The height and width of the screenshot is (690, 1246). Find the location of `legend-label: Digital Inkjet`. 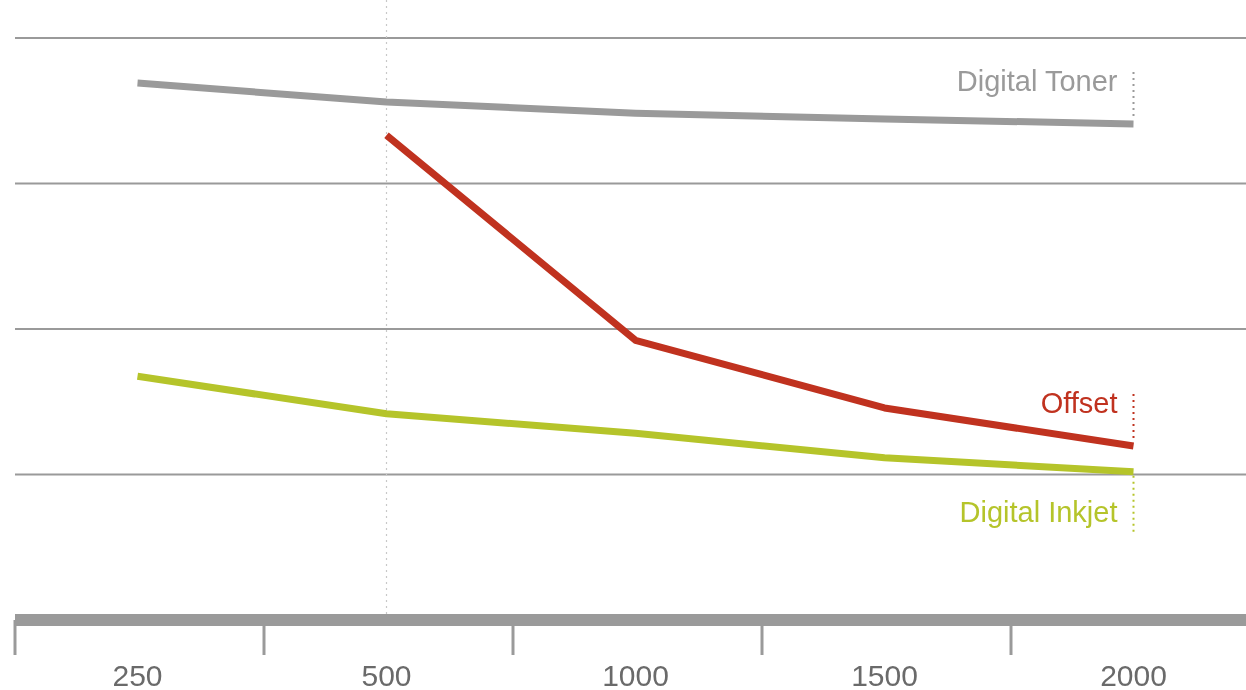

legend-label: Digital Inkjet is located at coordinates (1038, 511).